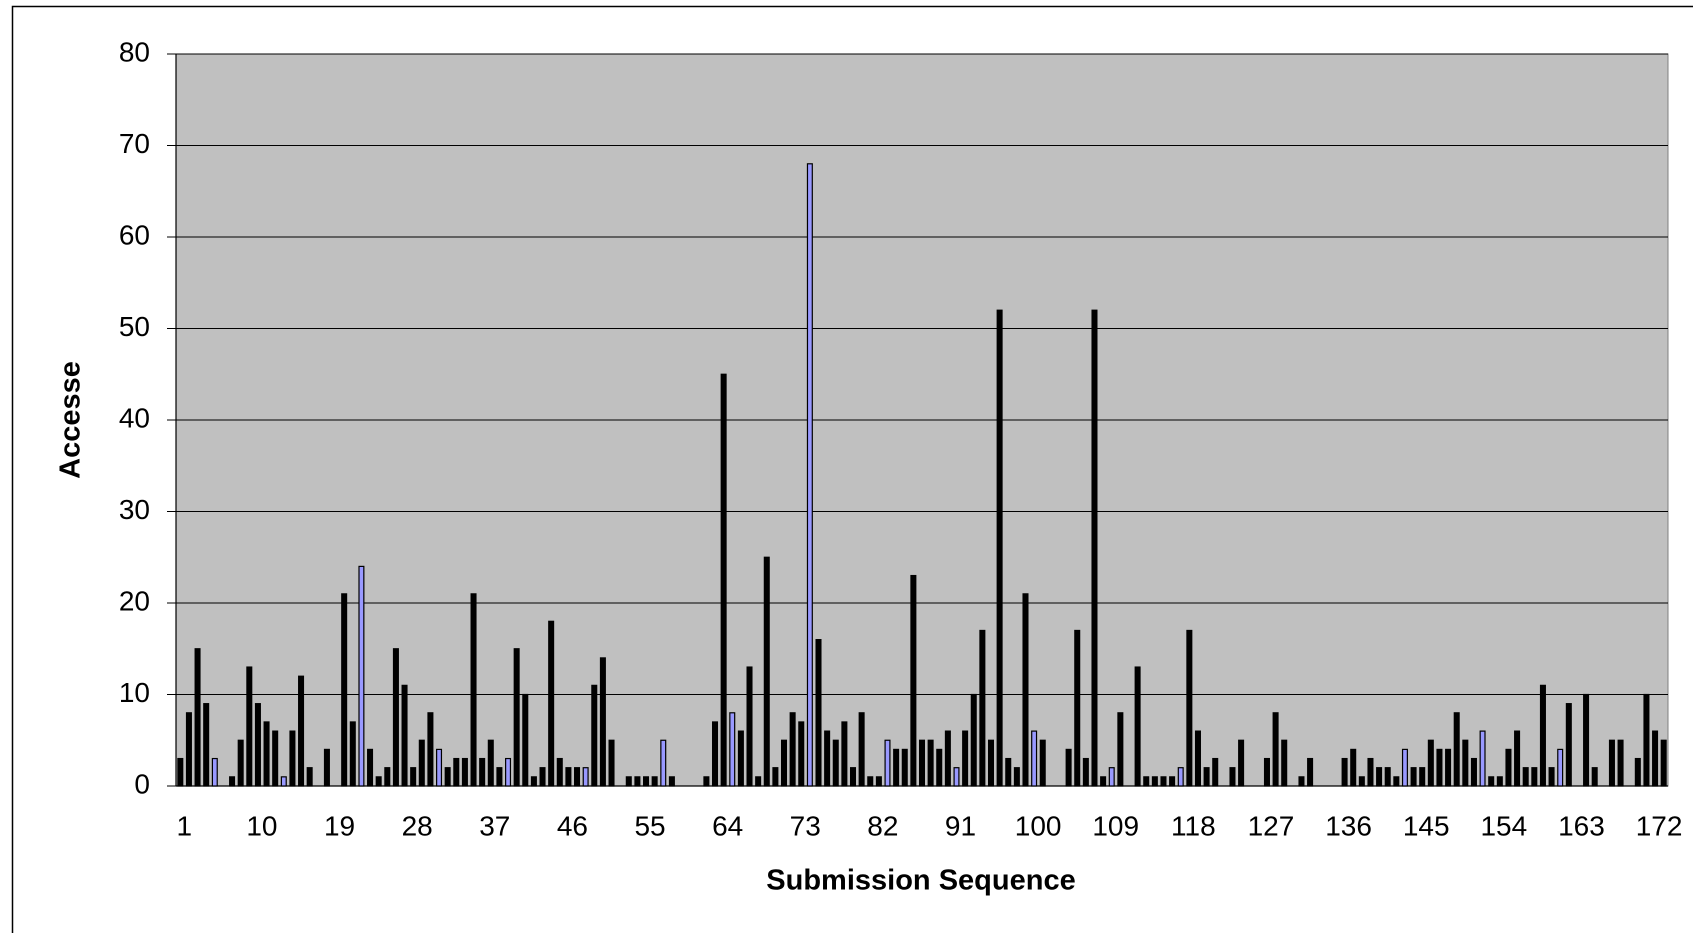 The height and width of the screenshot is (933, 1693). What do you see at coordinates (142, 783) in the screenshot?
I see `y-tick-label: 0` at bounding box center [142, 783].